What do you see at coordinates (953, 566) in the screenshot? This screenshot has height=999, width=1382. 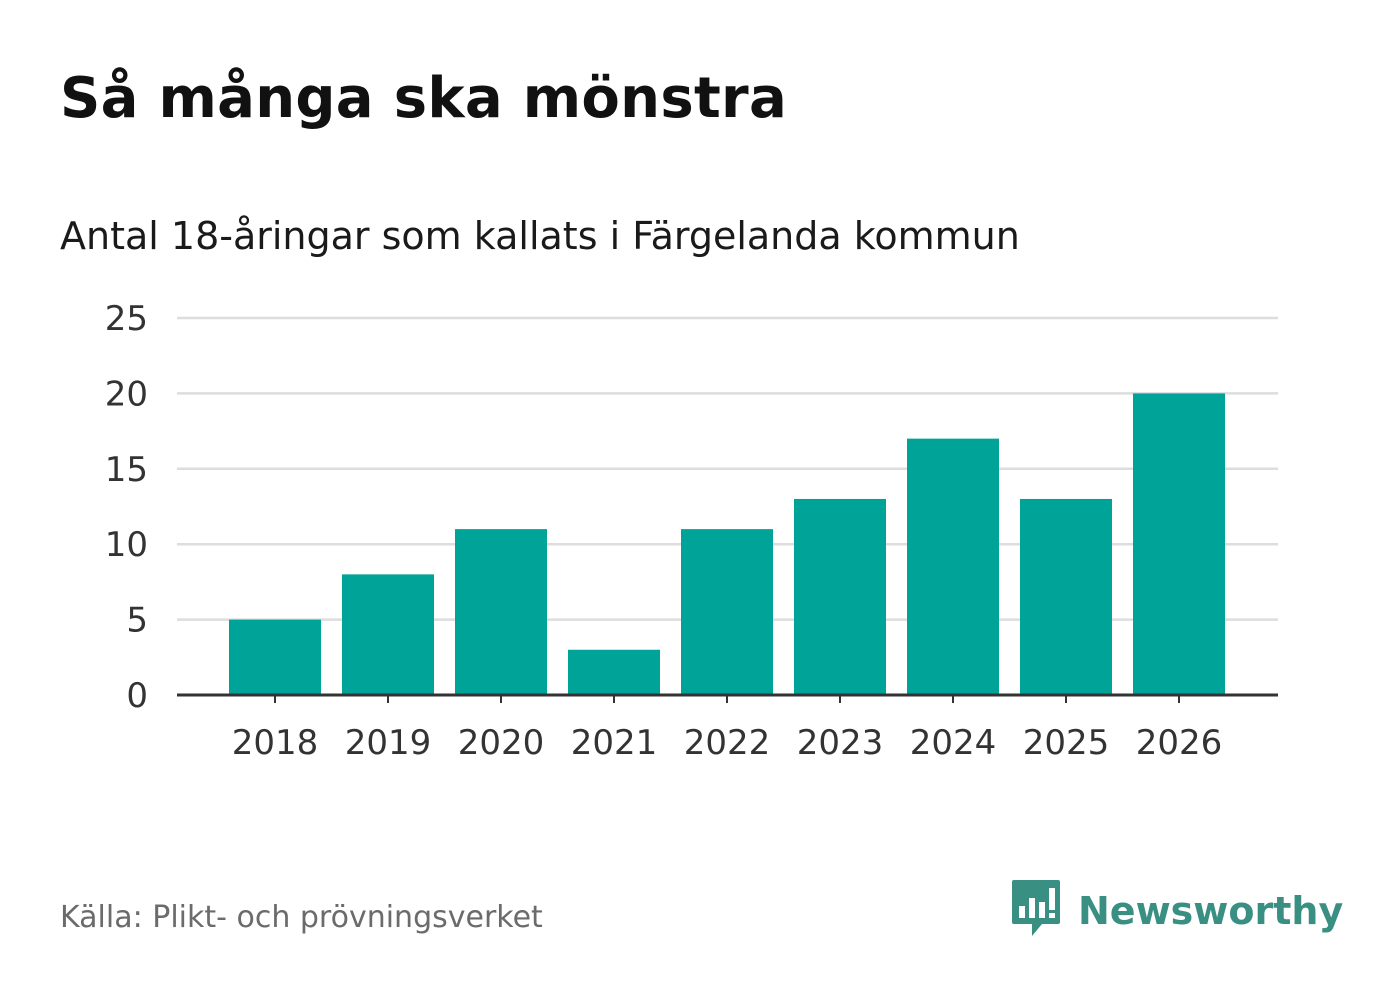 I see `bar-2024` at bounding box center [953, 566].